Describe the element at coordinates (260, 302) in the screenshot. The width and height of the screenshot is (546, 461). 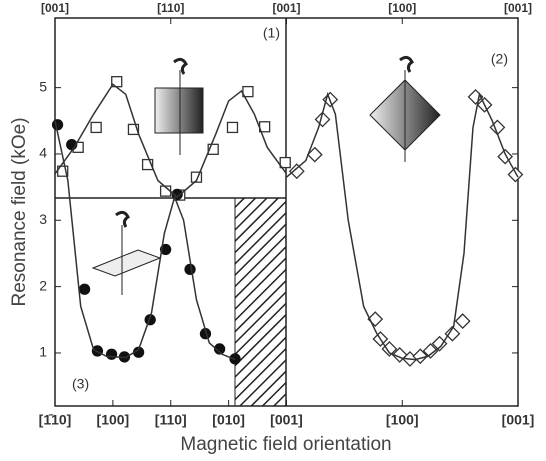
I see `hatched-region` at that location.